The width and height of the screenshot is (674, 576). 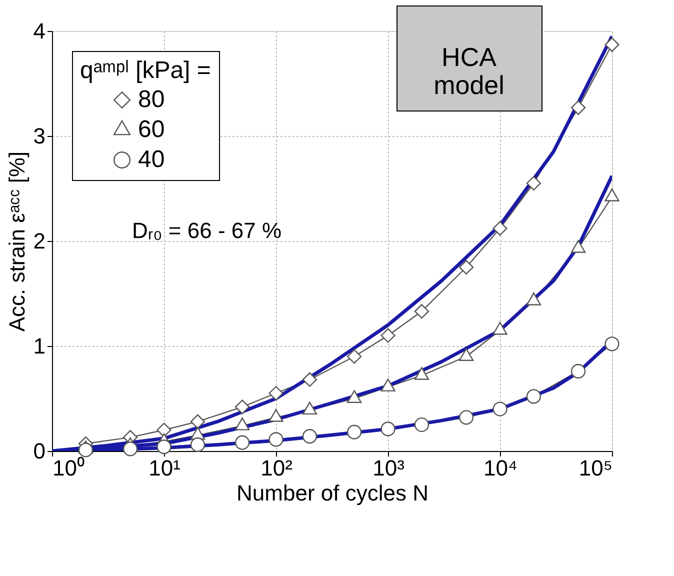 What do you see at coordinates (151, 99) in the screenshot?
I see `legend-label: 80` at bounding box center [151, 99].